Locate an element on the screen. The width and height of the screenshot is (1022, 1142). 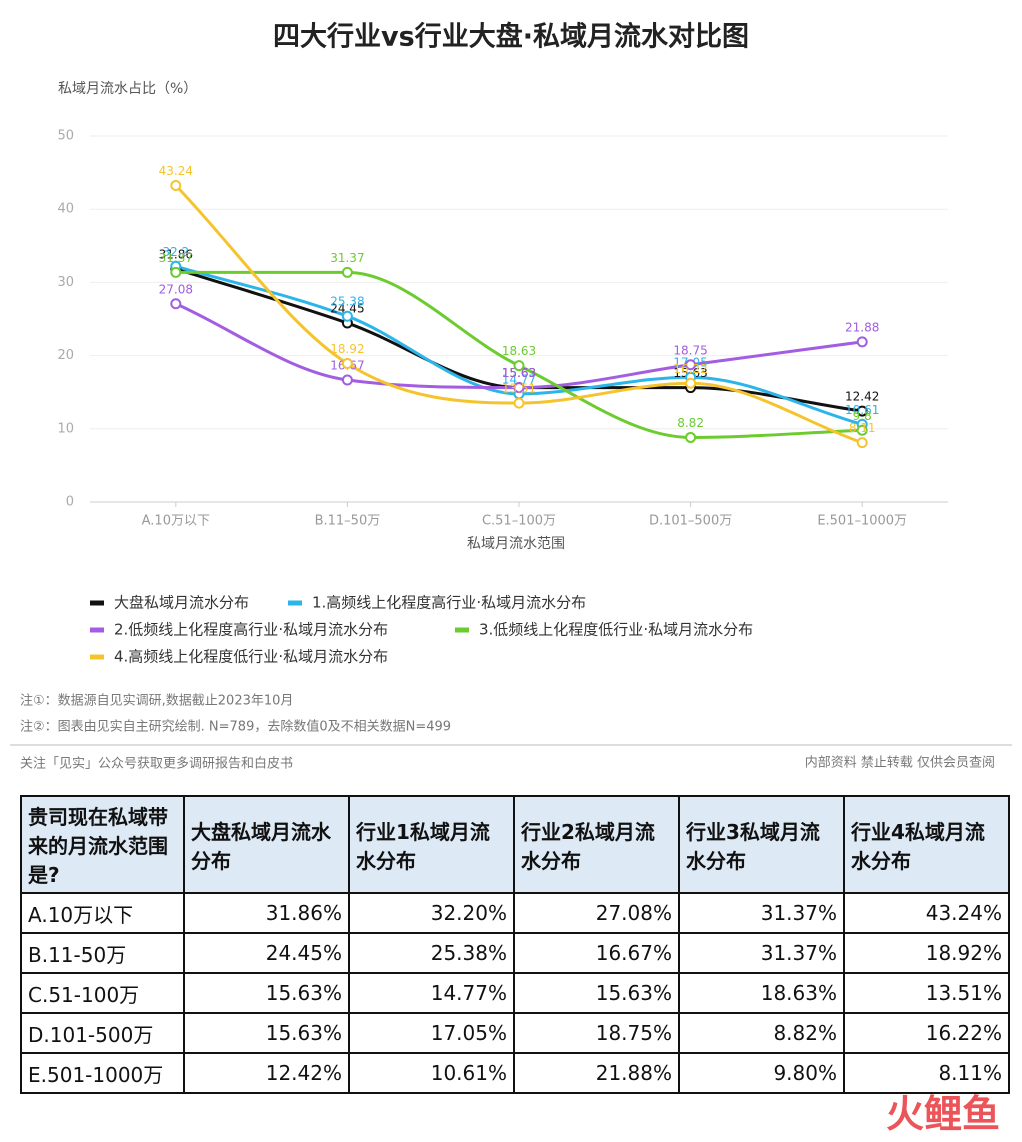
table-cell: 8.11% is located at coordinates (926, 1073).